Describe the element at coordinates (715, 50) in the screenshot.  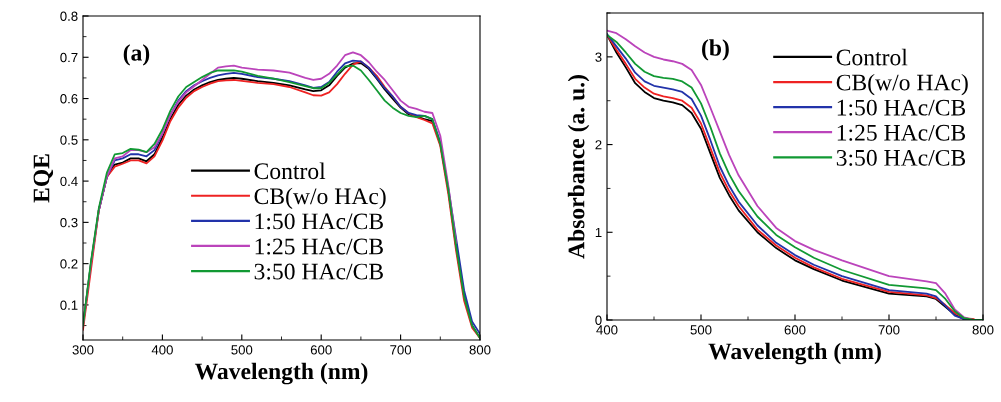
I see `annotation: (b)` at that location.